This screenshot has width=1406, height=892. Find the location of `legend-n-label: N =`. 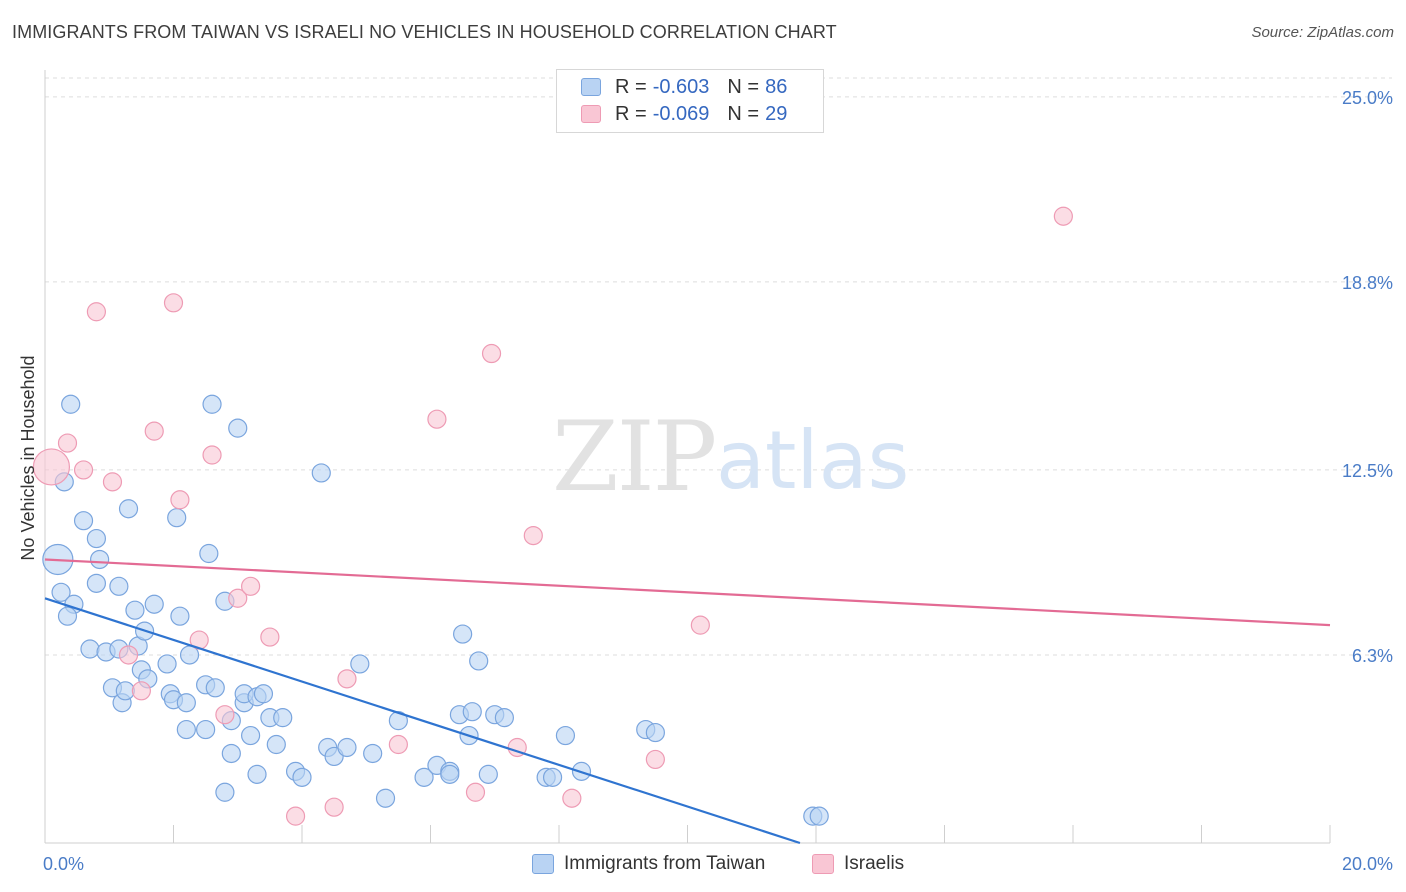

legend-n-label: N = is located at coordinates (743, 86).